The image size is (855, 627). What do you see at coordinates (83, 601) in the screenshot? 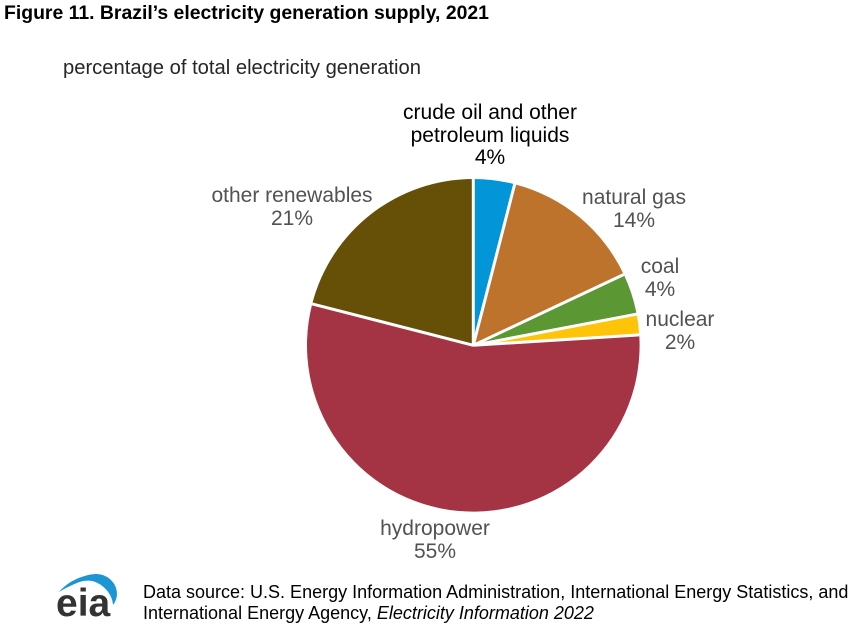
I see `svg-text: eia` at bounding box center [83, 601].